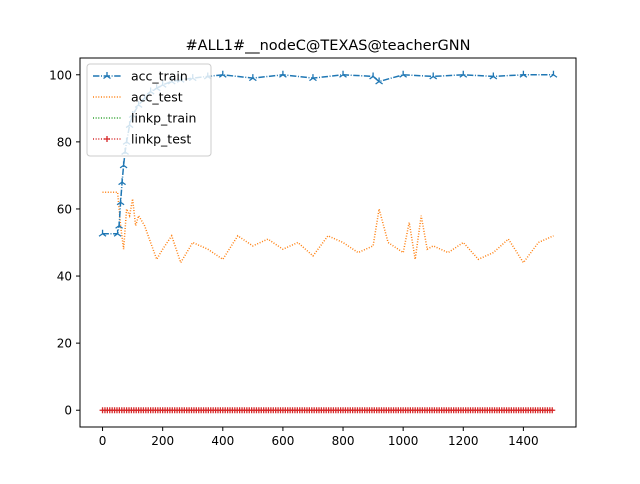 This screenshot has height=484, width=640. I want to click on y-tick-label: 0, so click(68, 411).